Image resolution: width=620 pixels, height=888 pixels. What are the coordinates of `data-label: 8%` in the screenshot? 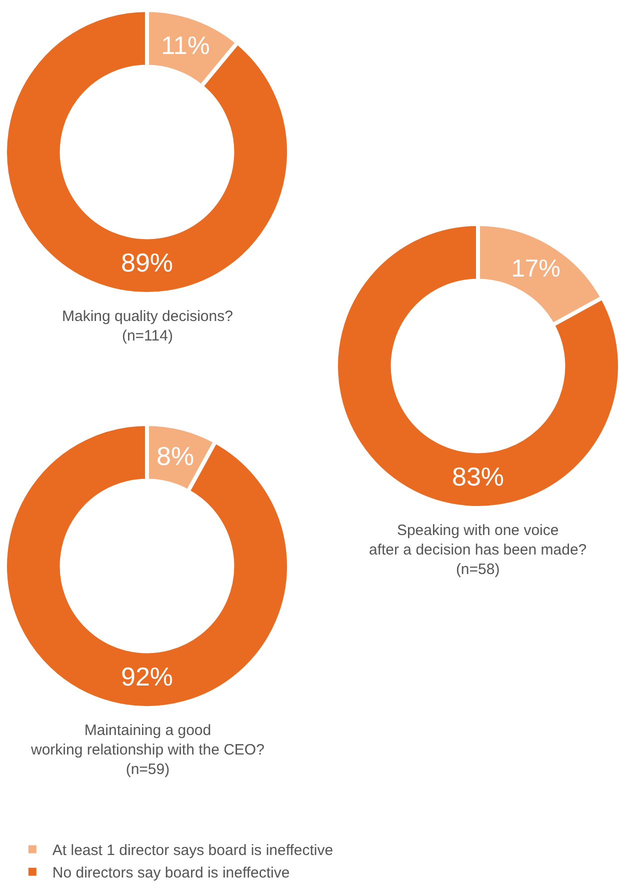 It's located at (175, 455).